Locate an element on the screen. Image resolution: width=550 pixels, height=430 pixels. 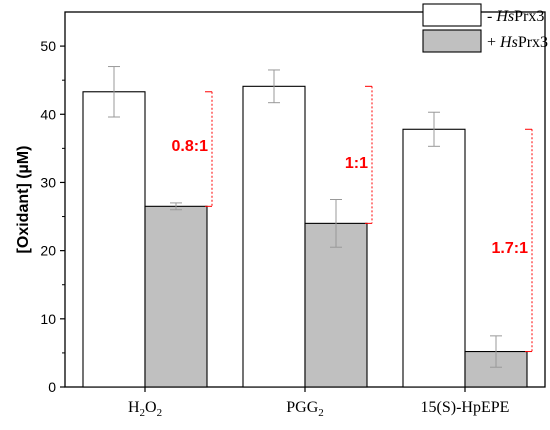
ratio-label: 1.7:1 is located at coordinates (510, 248).